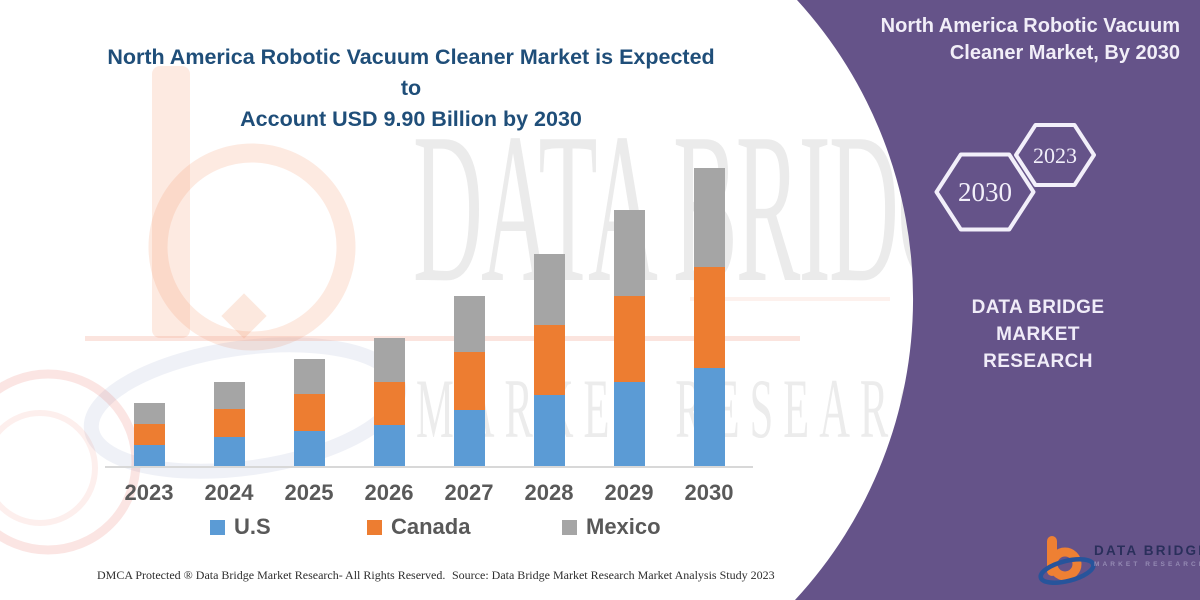  What do you see at coordinates (389, 360) in the screenshot?
I see `bar-segment-mexico-2026` at bounding box center [389, 360].